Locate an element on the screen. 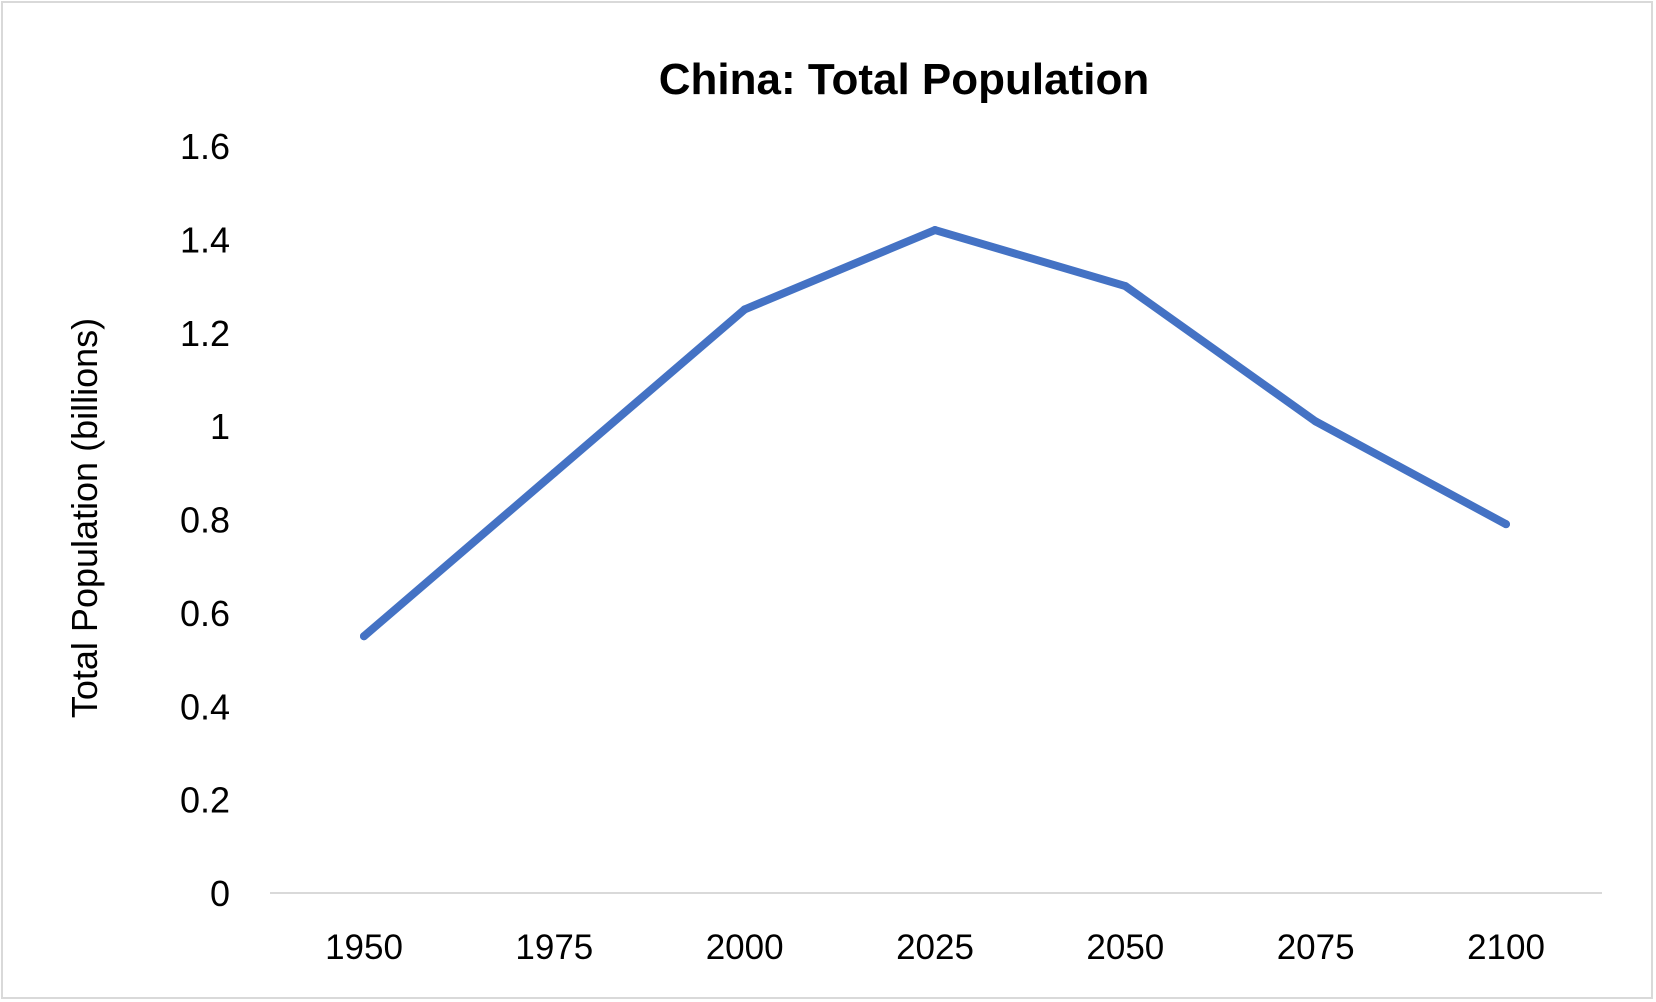 This screenshot has width=1656, height=1002. y-tick-label: 1.6 is located at coordinates (205, 146).